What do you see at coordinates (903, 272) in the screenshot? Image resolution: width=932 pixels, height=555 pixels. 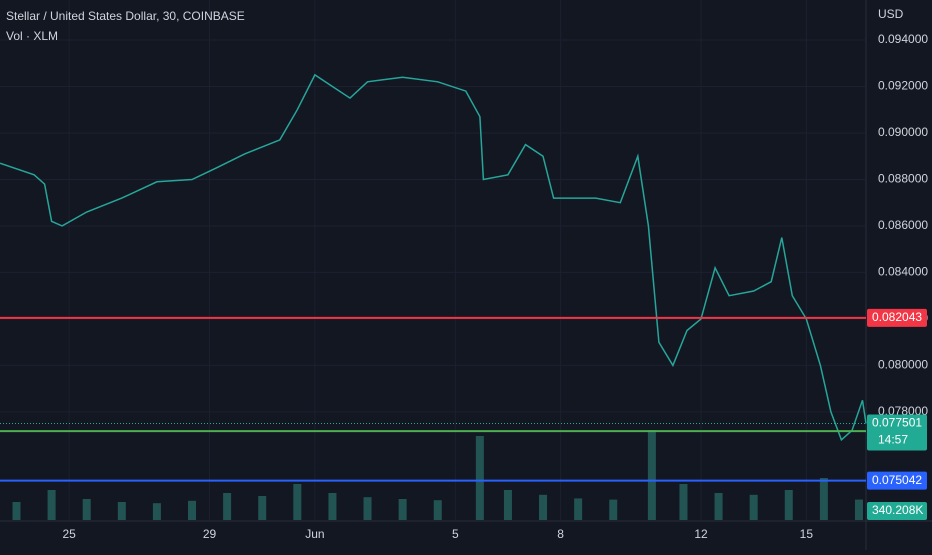 I see `y-tick-label: 0.084000` at bounding box center [903, 272].